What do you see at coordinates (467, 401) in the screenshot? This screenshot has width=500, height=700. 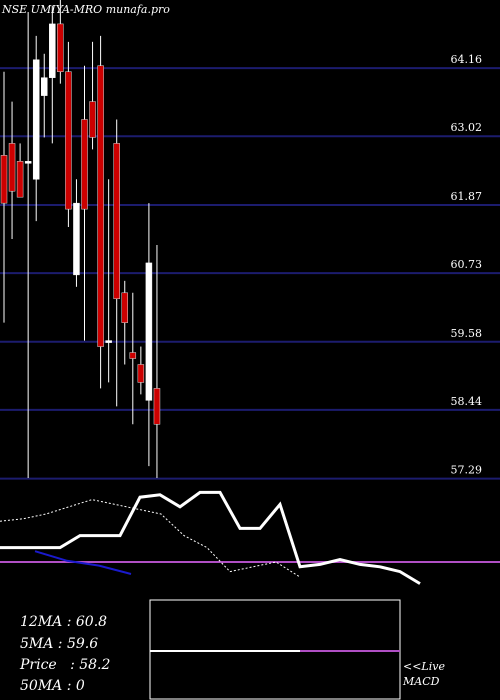 I see `y-tick-label: 58.44` at bounding box center [467, 401].